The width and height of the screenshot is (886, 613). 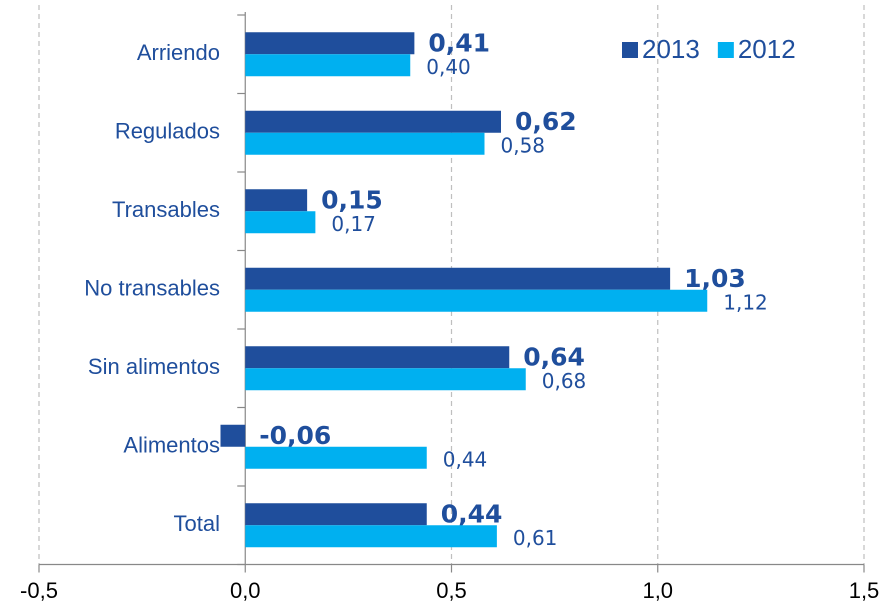 I want to click on category-label: Regulados, so click(x=167, y=131).